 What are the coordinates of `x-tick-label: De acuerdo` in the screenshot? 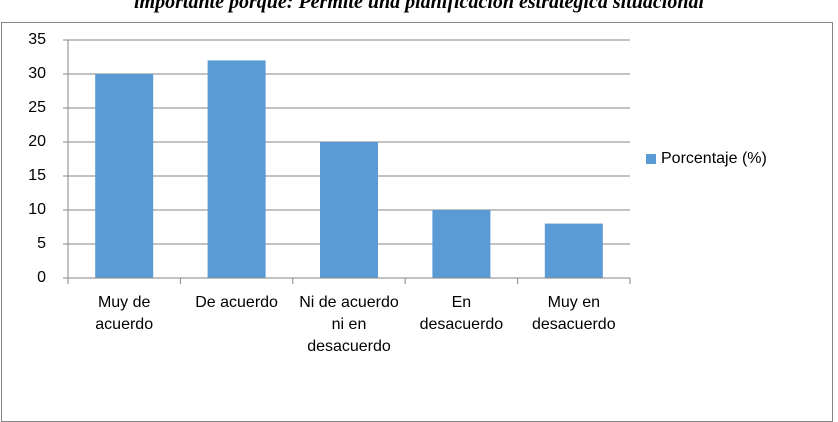 It's located at (236, 302).